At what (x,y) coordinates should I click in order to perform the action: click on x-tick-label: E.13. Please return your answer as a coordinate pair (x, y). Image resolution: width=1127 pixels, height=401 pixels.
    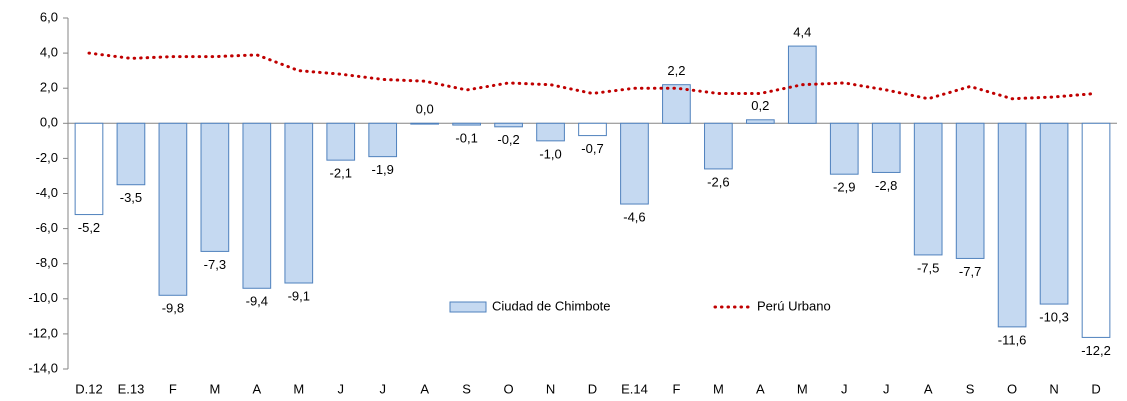
    Looking at the image, I should click on (131, 388).